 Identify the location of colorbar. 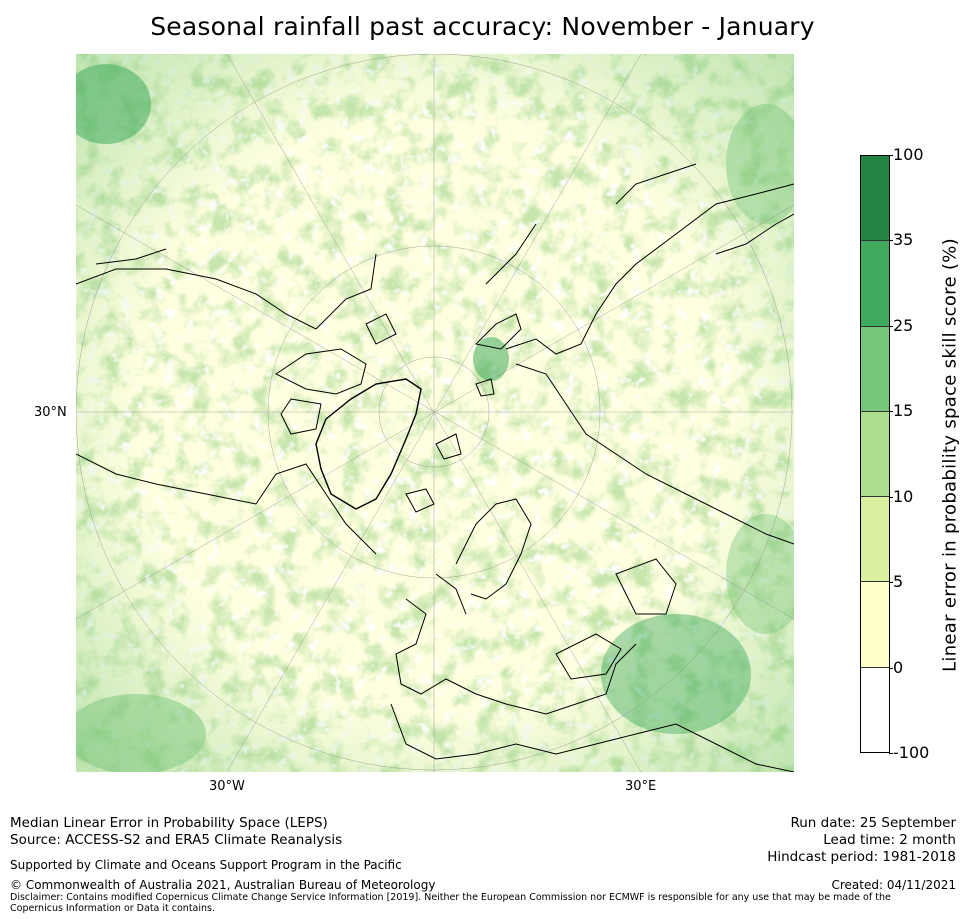
(875, 454).